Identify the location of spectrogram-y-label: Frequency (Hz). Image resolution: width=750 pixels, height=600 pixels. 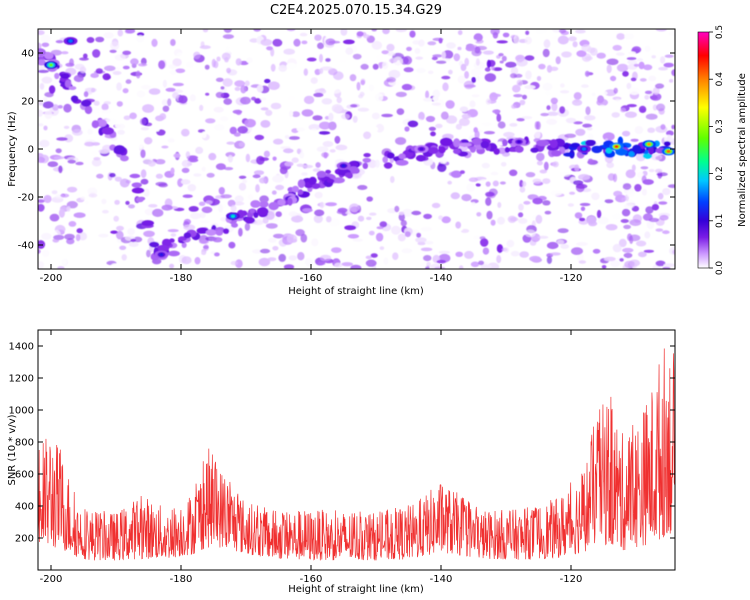
(12, 149).